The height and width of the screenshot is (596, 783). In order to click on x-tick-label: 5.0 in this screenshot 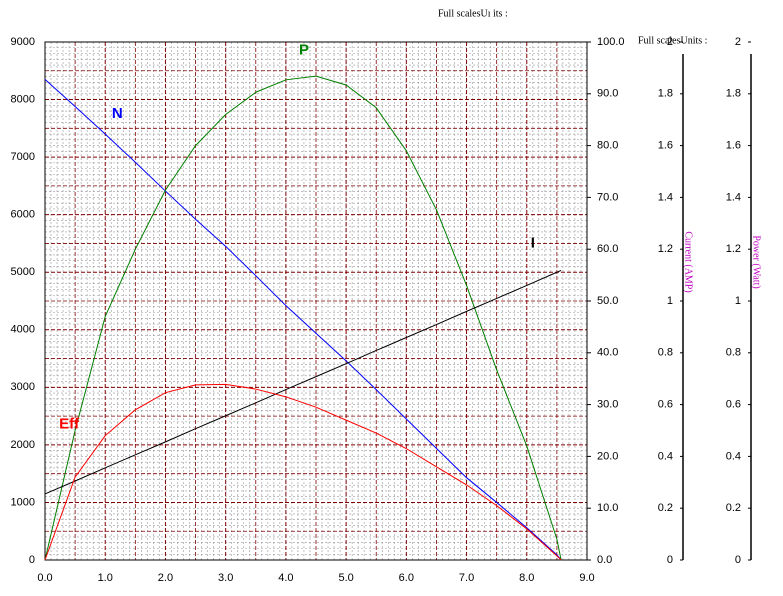, I will do `click(345, 578)`.